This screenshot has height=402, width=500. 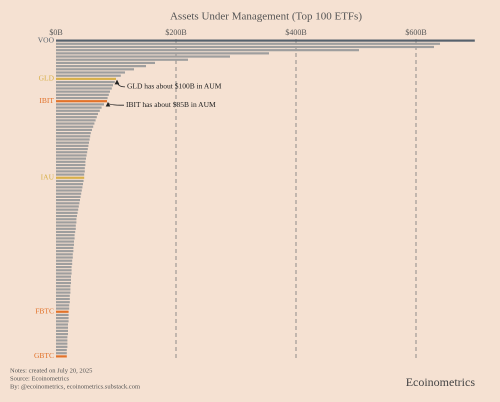 I want to click on brand: Ecoinometrics, so click(x=441, y=382).